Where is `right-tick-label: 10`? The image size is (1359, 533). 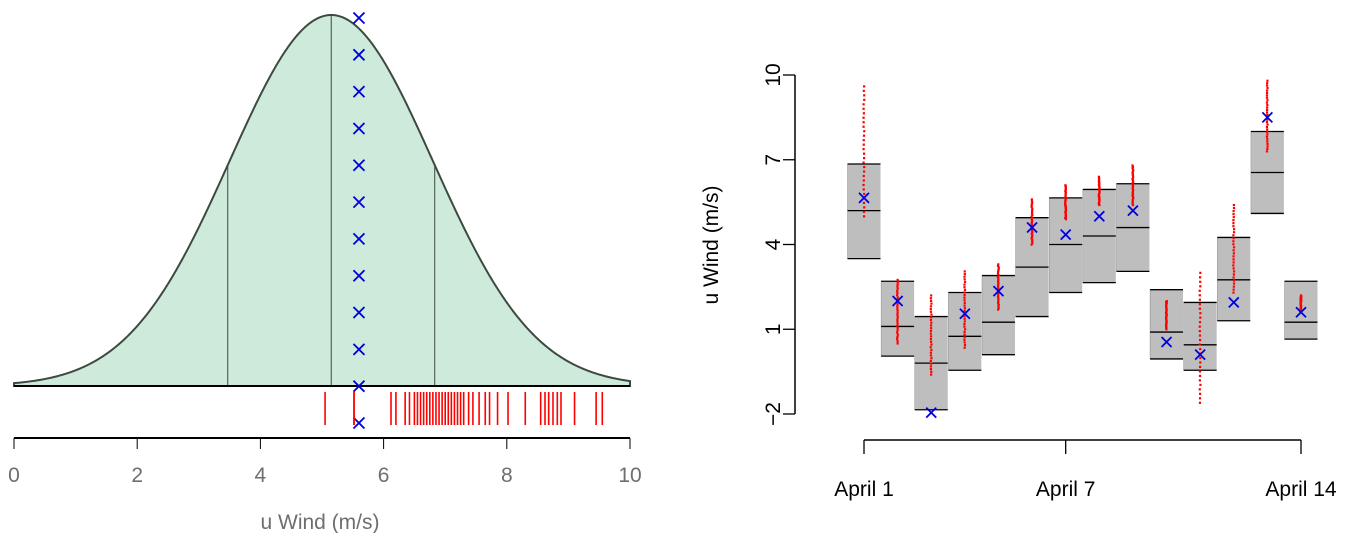
right-tick-label: 10 is located at coordinates (773, 74).